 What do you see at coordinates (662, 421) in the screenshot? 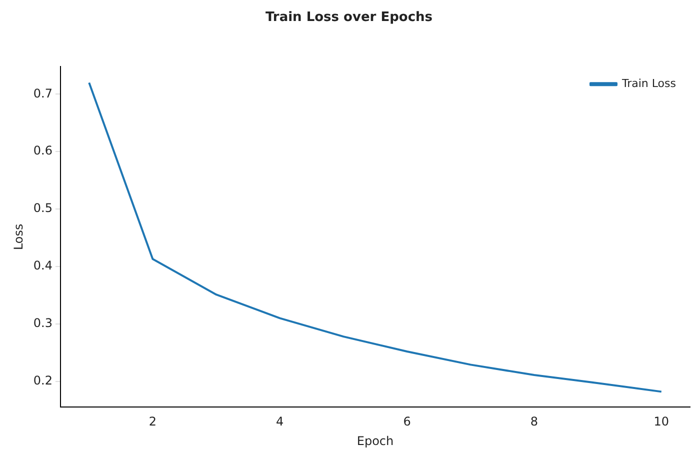
I see `x-tick-label: 10` at bounding box center [662, 421].